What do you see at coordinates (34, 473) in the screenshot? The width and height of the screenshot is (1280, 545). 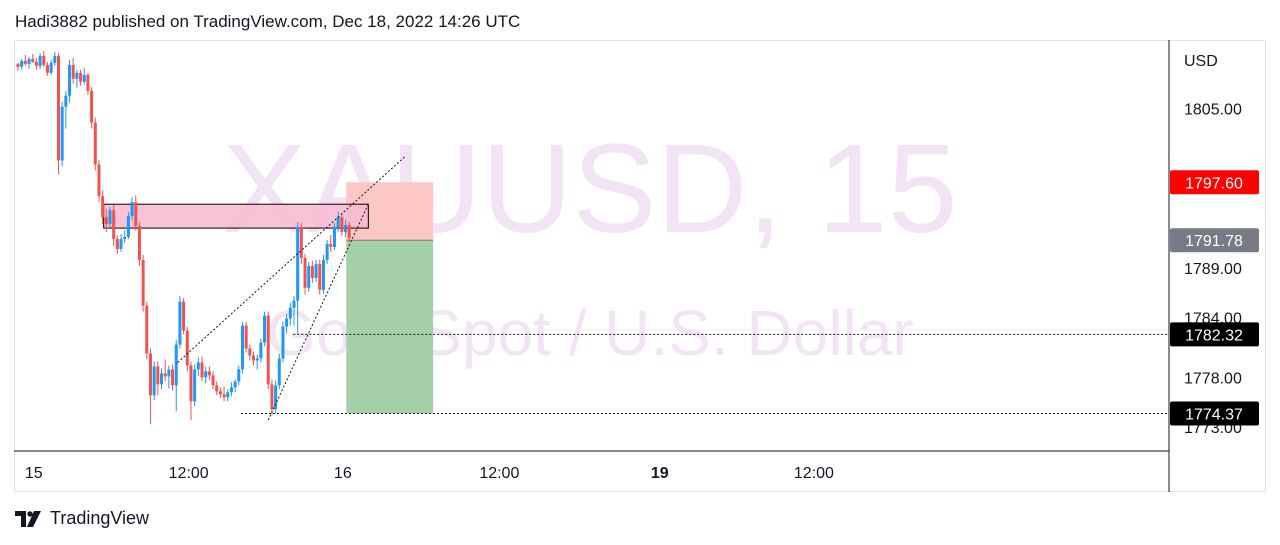 I see `time-tick-label: 15` at bounding box center [34, 473].